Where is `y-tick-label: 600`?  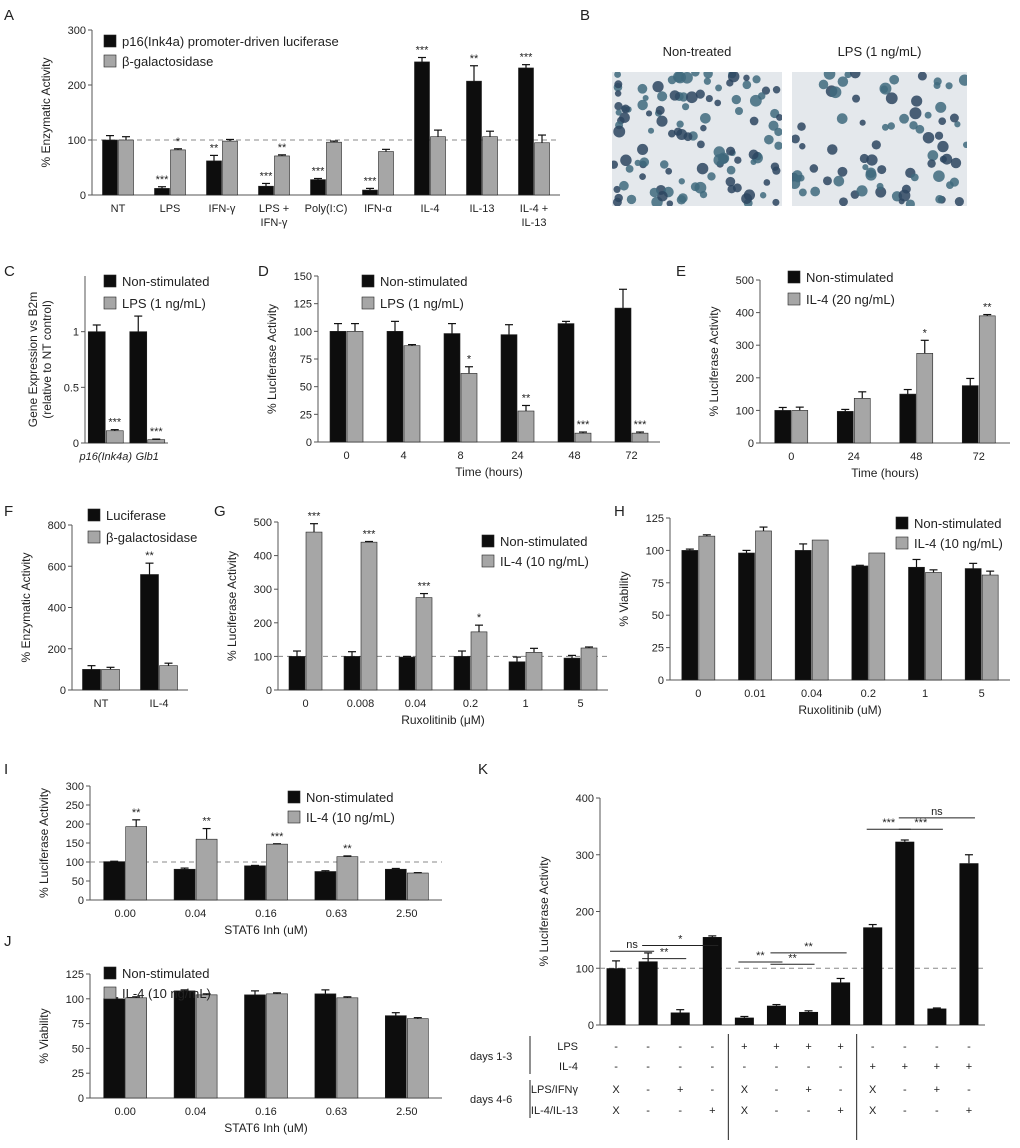
y-tick-label: 600 is located at coordinates (57, 567).